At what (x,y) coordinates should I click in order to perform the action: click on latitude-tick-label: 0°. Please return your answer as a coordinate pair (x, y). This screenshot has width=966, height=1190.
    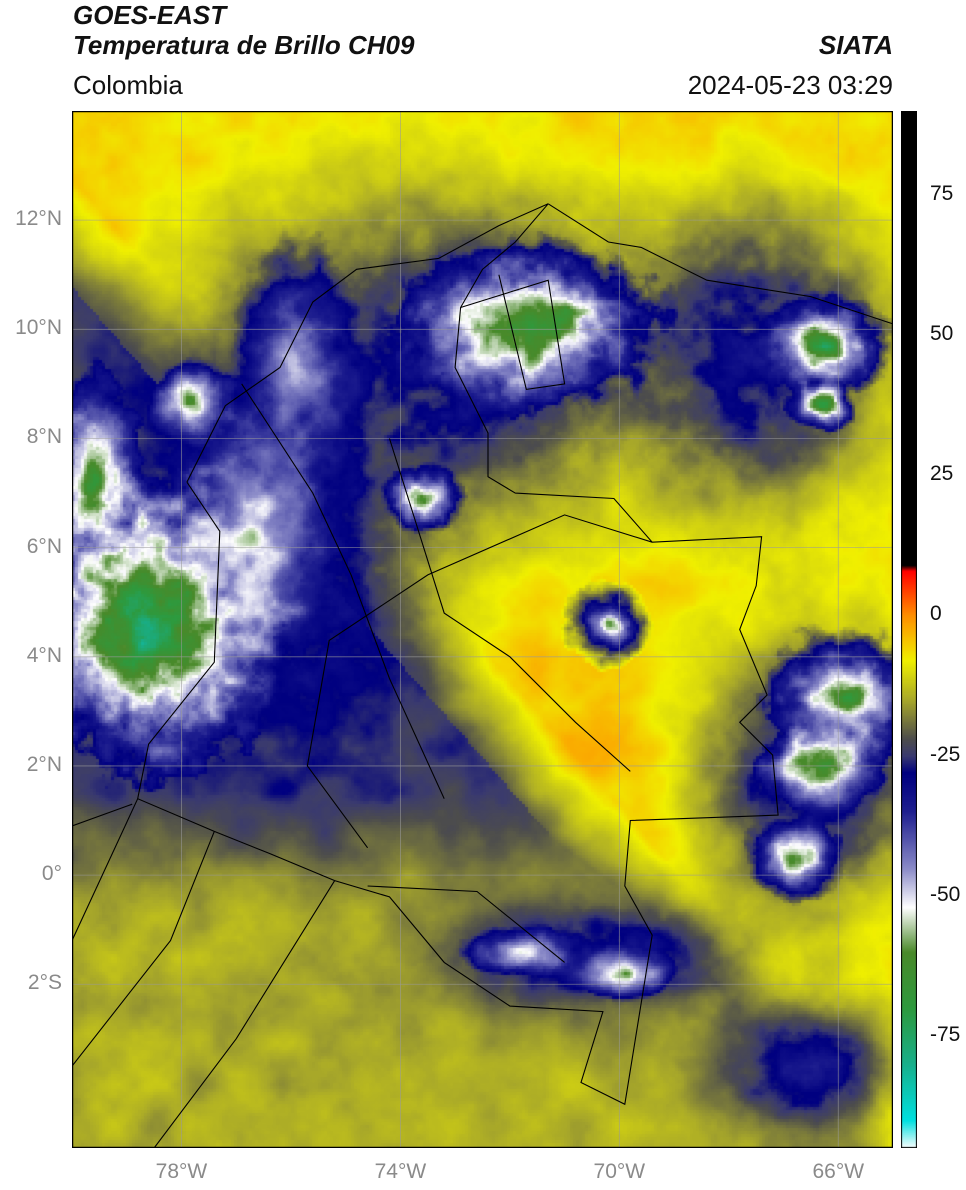
    Looking at the image, I should click on (51, 874).